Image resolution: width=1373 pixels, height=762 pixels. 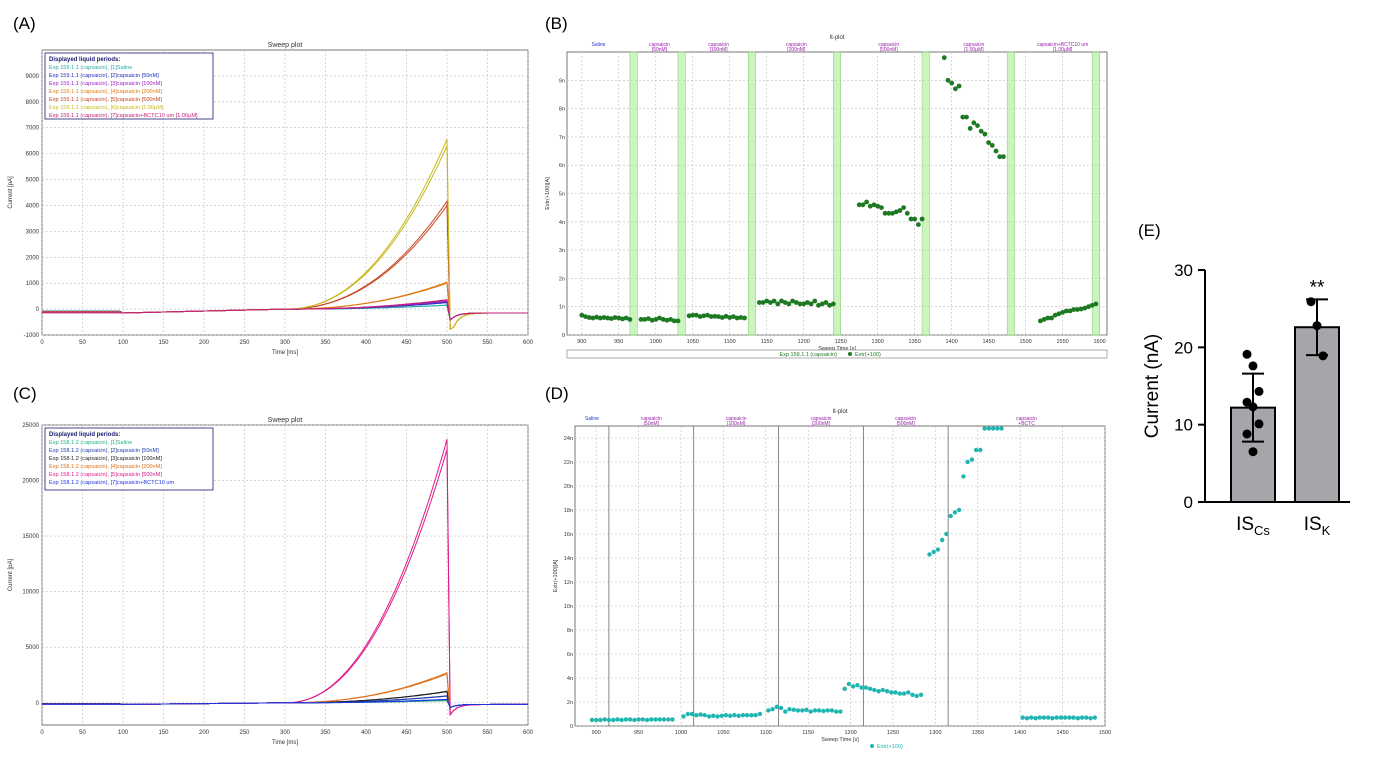 I want to click on chart-title: Sweep plot, so click(x=285, y=420).